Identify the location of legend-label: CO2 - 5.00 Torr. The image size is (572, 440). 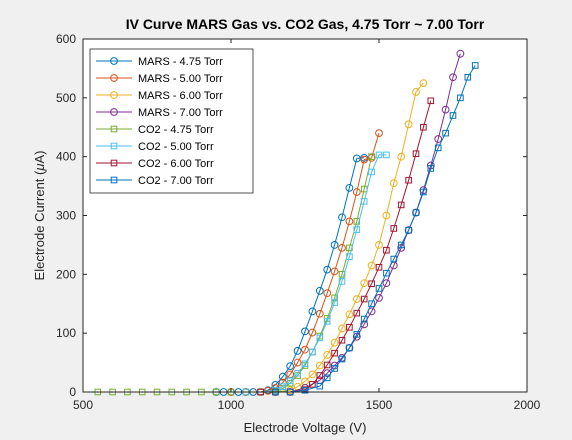
(176, 147).